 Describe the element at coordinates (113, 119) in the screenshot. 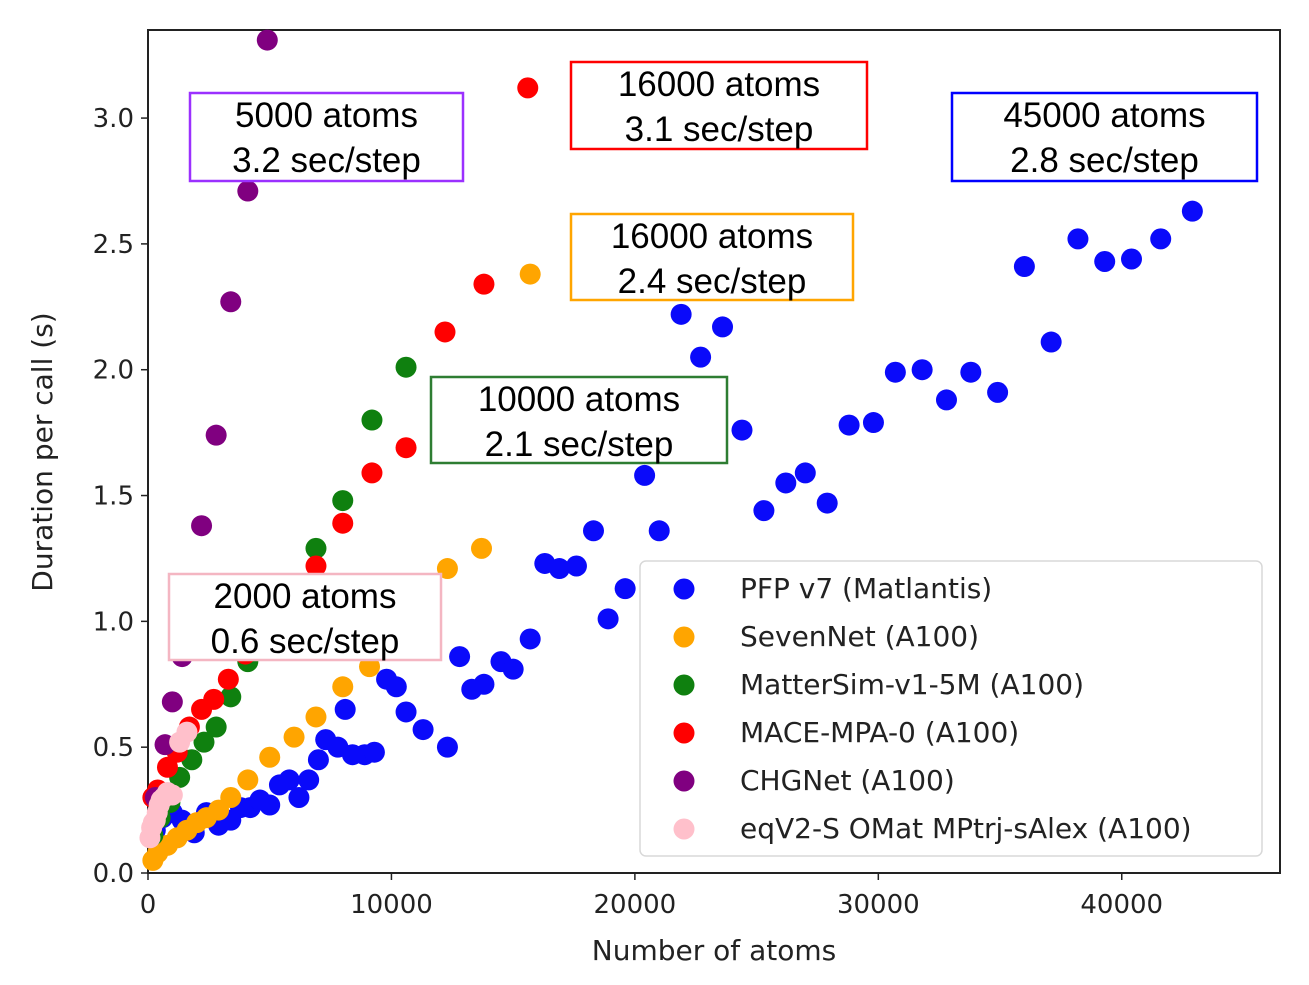

I see `y-tick-label: 3.0` at that location.